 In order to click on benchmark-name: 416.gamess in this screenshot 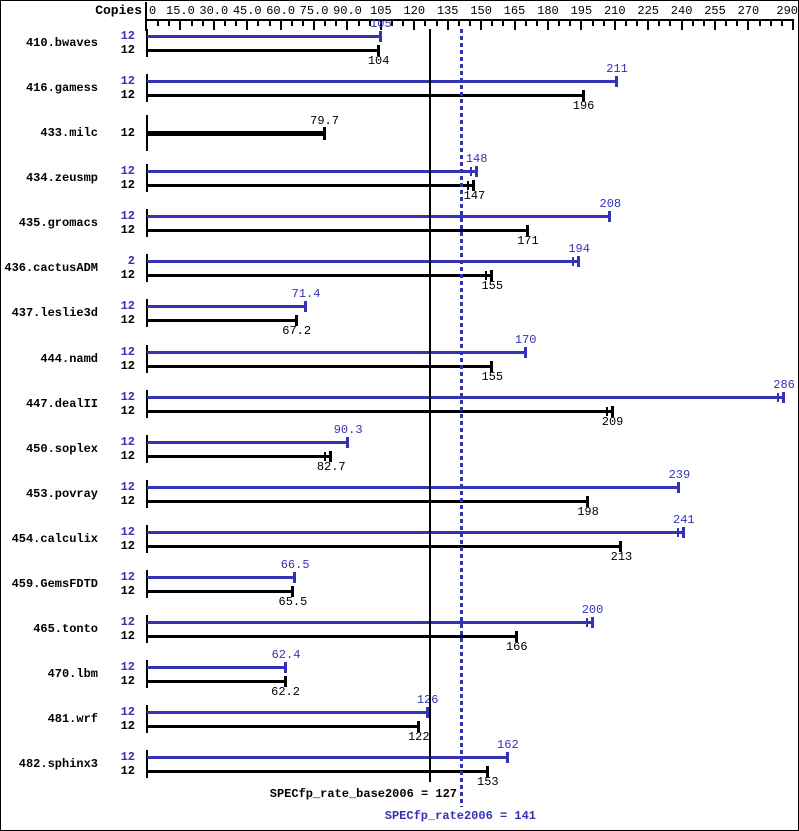, I will do `click(61, 88)`.